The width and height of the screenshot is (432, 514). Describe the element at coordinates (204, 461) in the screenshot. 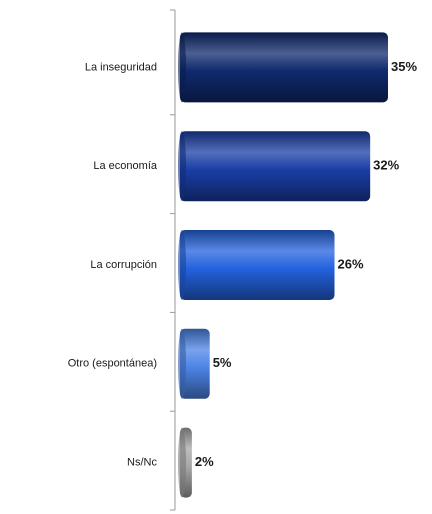

I see `value-label: 2%` at that location.